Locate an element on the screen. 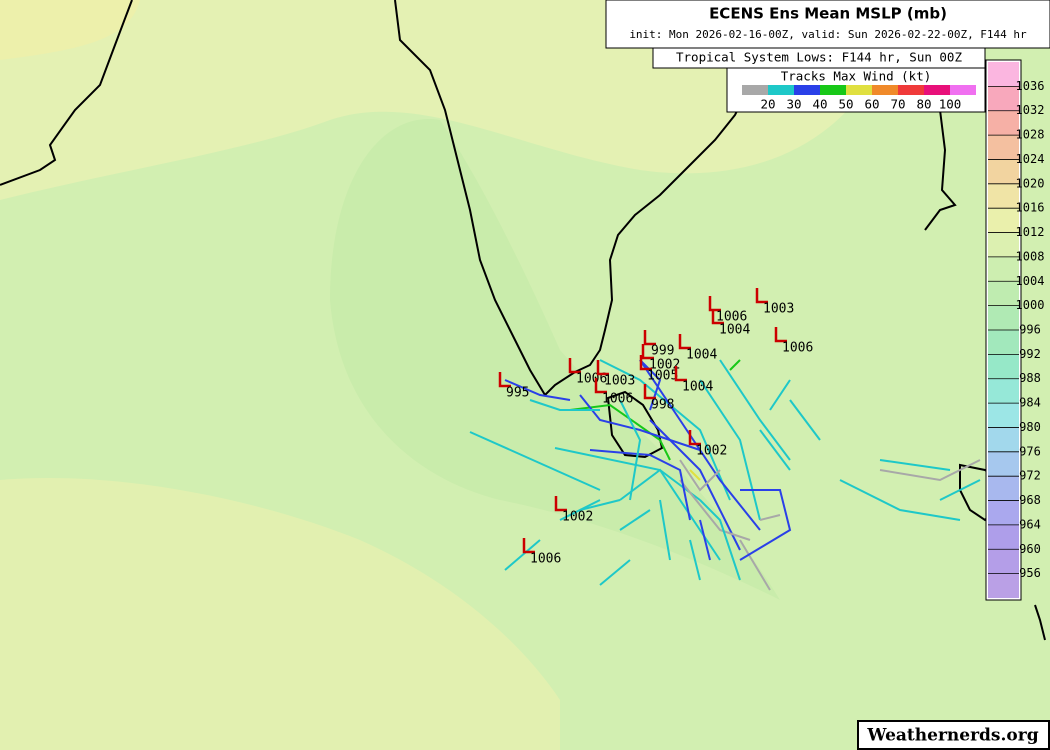 Image resolution: width=1050 pixels, height=750 pixels. colorbar-label: 1028 is located at coordinates (1030, 135).